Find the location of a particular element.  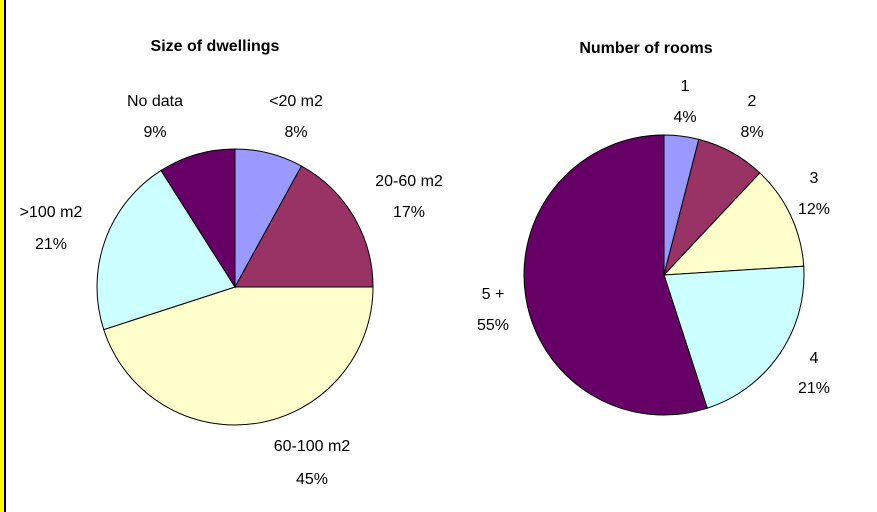

slice-name-5-plus-rooms: 5 + is located at coordinates (493, 294).